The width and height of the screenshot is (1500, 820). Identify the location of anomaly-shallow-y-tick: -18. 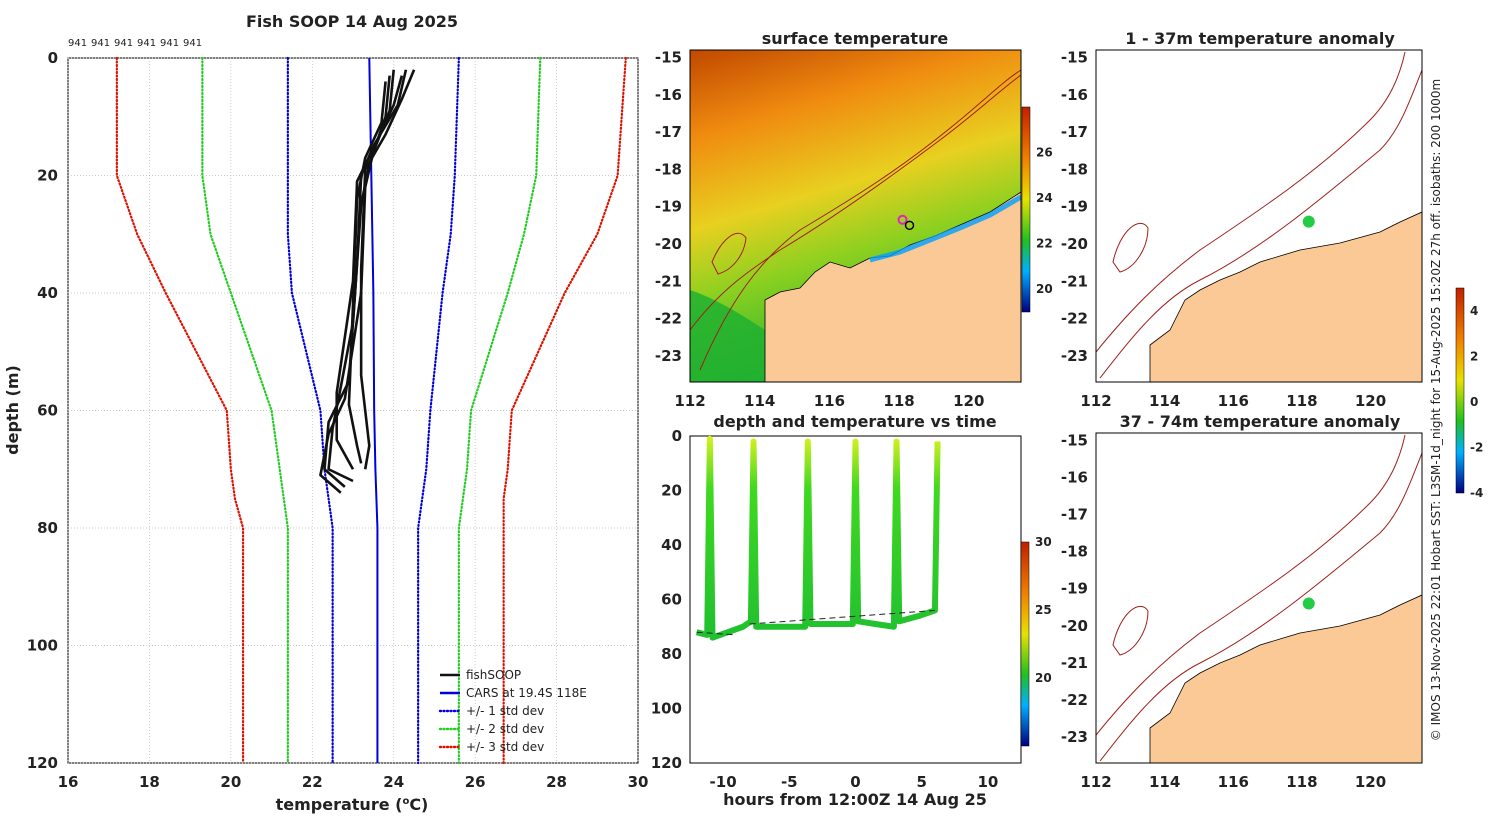
(1074, 169).